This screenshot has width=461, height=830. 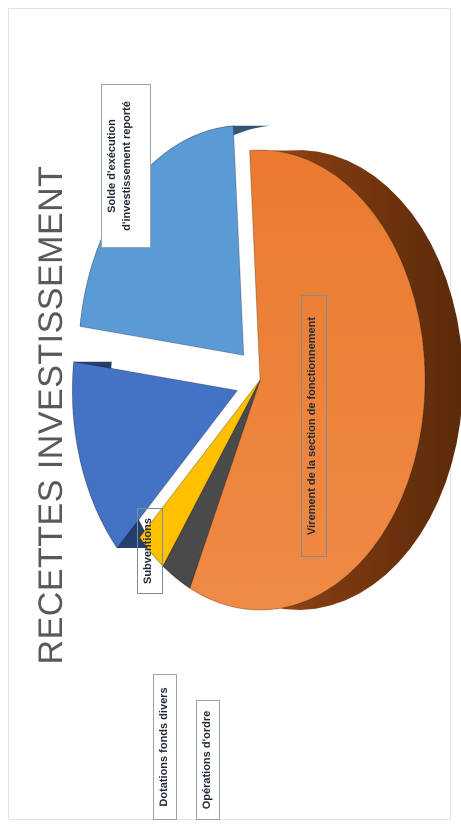 I want to click on label-solde-line1: Solde d'exécution, so click(x=112, y=166).